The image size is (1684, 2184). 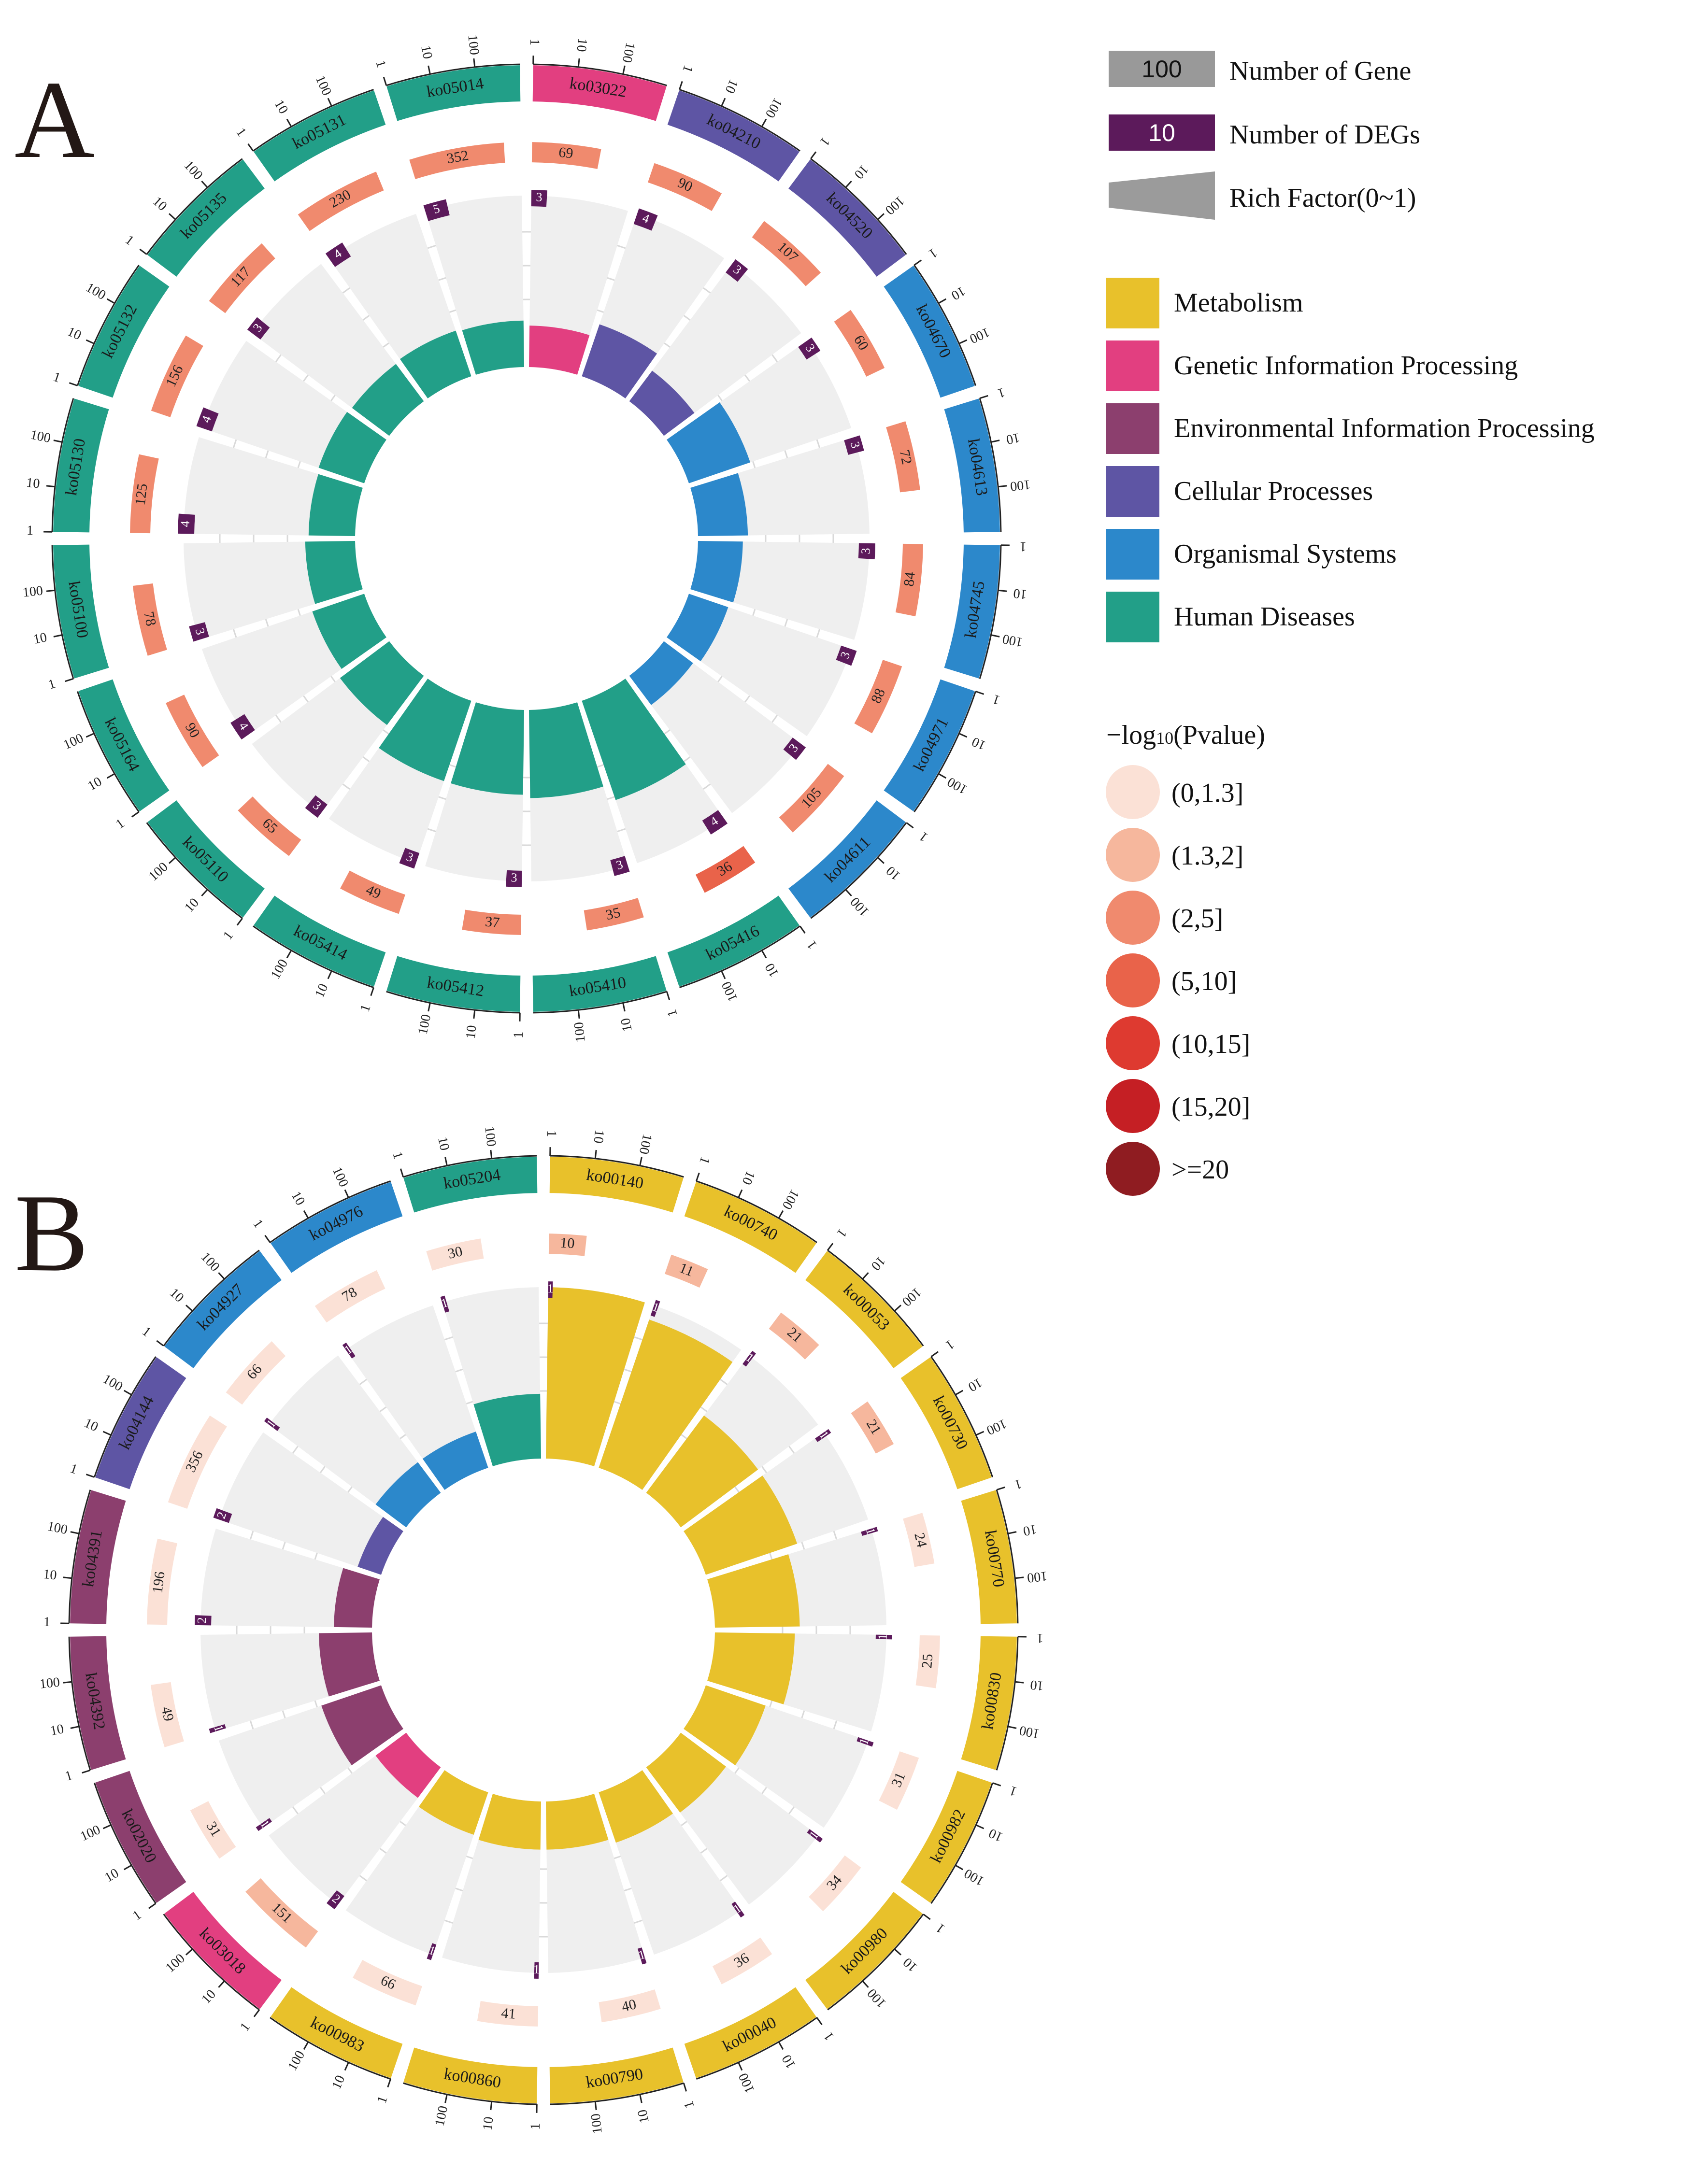 I want to click on gene-count-label: 10, so click(x=567, y=1243).